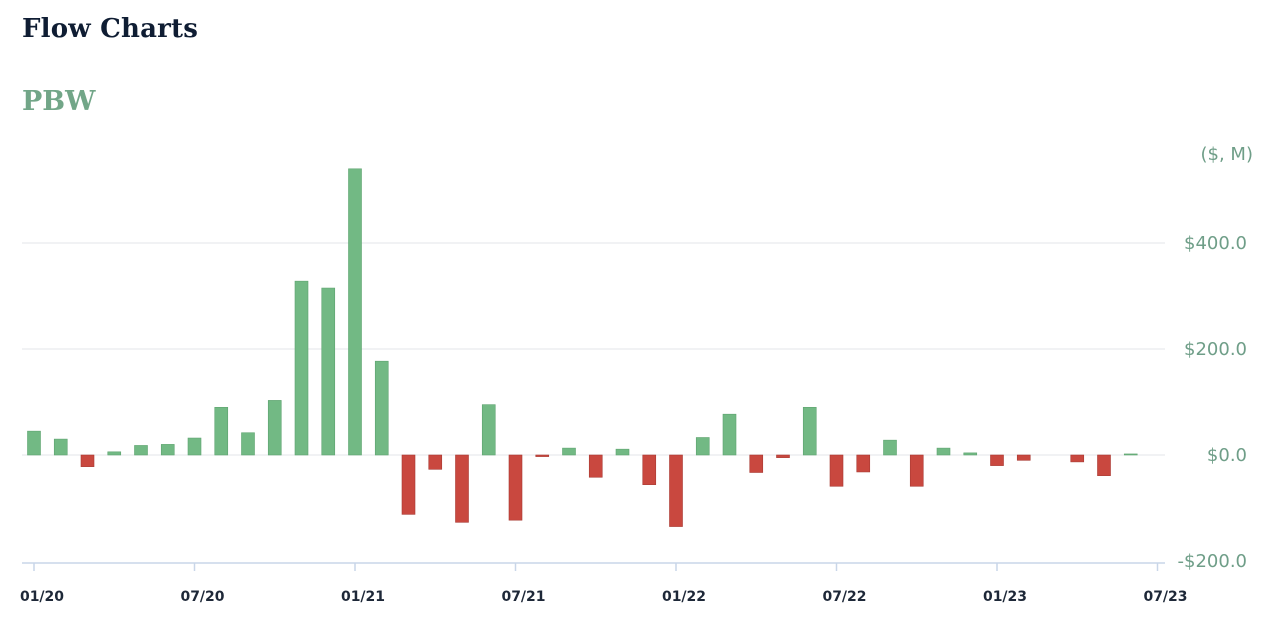 This screenshot has height=623, width=1280. What do you see at coordinates (1212, 402) in the screenshot?
I see `y-axis-ticks: $400.0 $200.0 $0.0 -$200.0` at bounding box center [1212, 402].